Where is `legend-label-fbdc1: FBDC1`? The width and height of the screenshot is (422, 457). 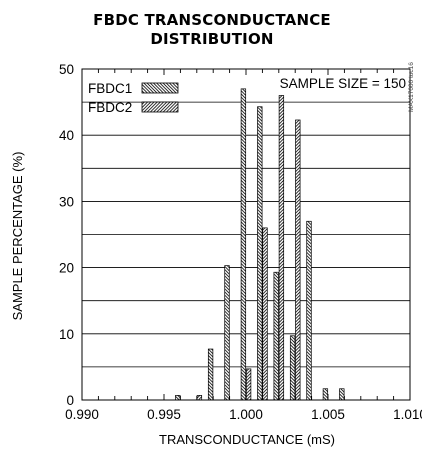
legend-label-fbdc1: FBDC1 is located at coordinates (110, 88).